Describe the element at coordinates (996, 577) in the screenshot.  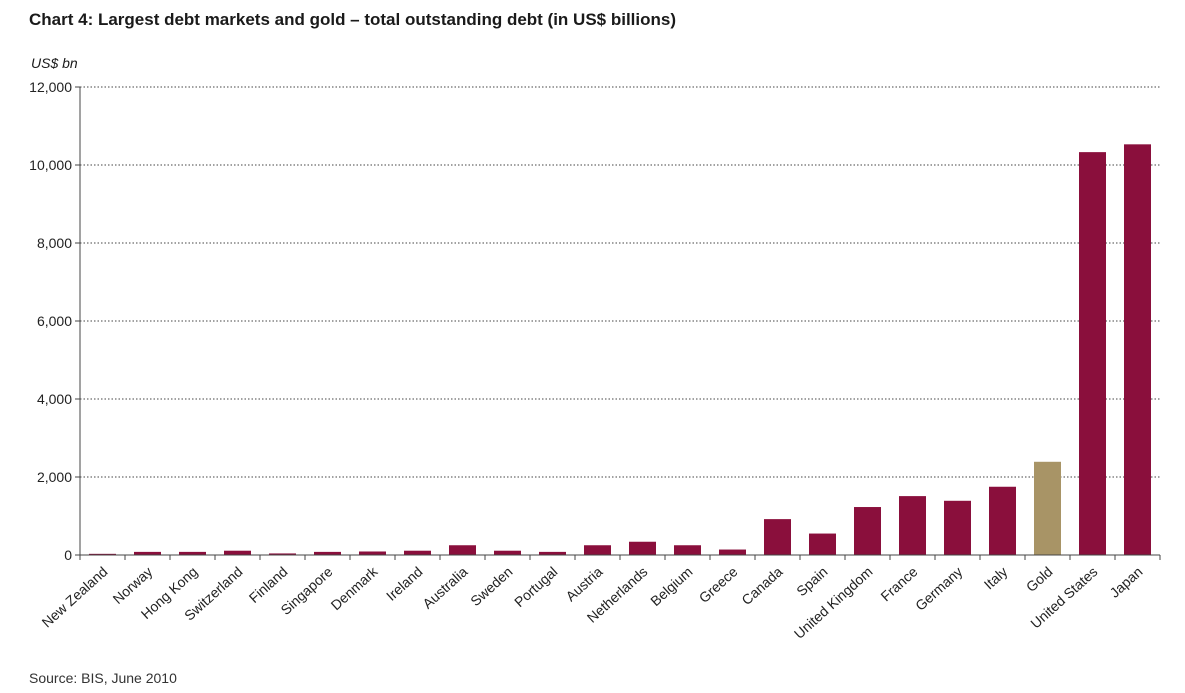
I see `x-tick-label: Italy` at that location.